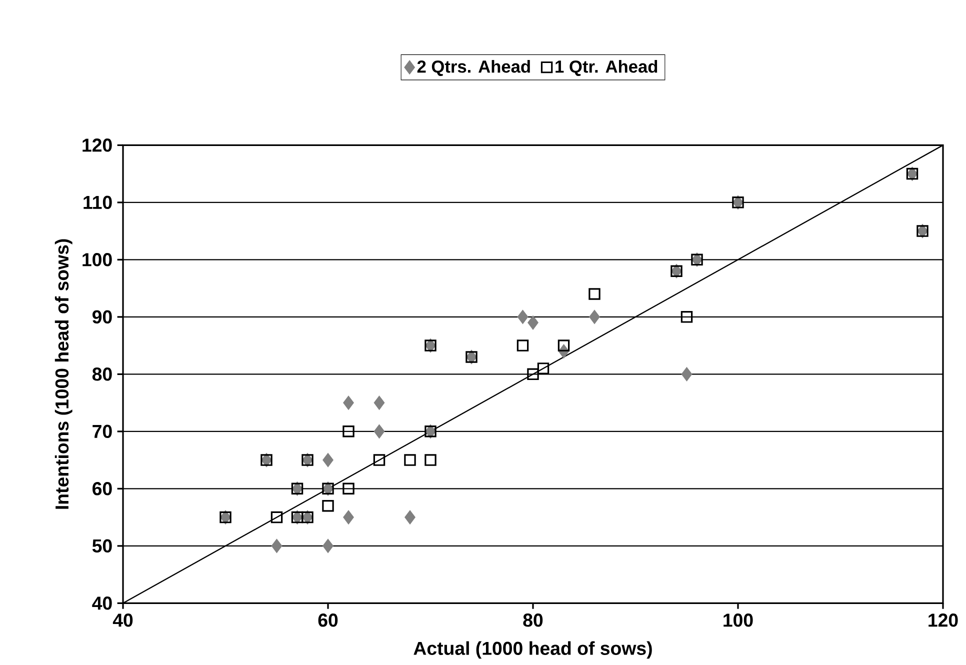 The image size is (966, 665). Describe the element at coordinates (102, 603) in the screenshot. I see `y-tick-label: 40` at that location.